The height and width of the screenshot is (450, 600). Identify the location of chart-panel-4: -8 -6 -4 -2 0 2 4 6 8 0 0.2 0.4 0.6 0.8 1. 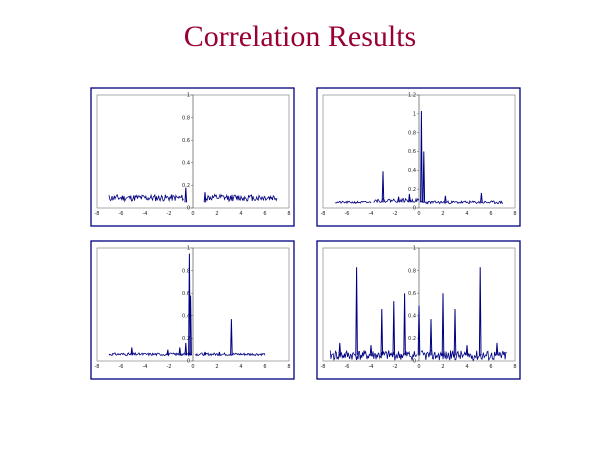
(418, 310).